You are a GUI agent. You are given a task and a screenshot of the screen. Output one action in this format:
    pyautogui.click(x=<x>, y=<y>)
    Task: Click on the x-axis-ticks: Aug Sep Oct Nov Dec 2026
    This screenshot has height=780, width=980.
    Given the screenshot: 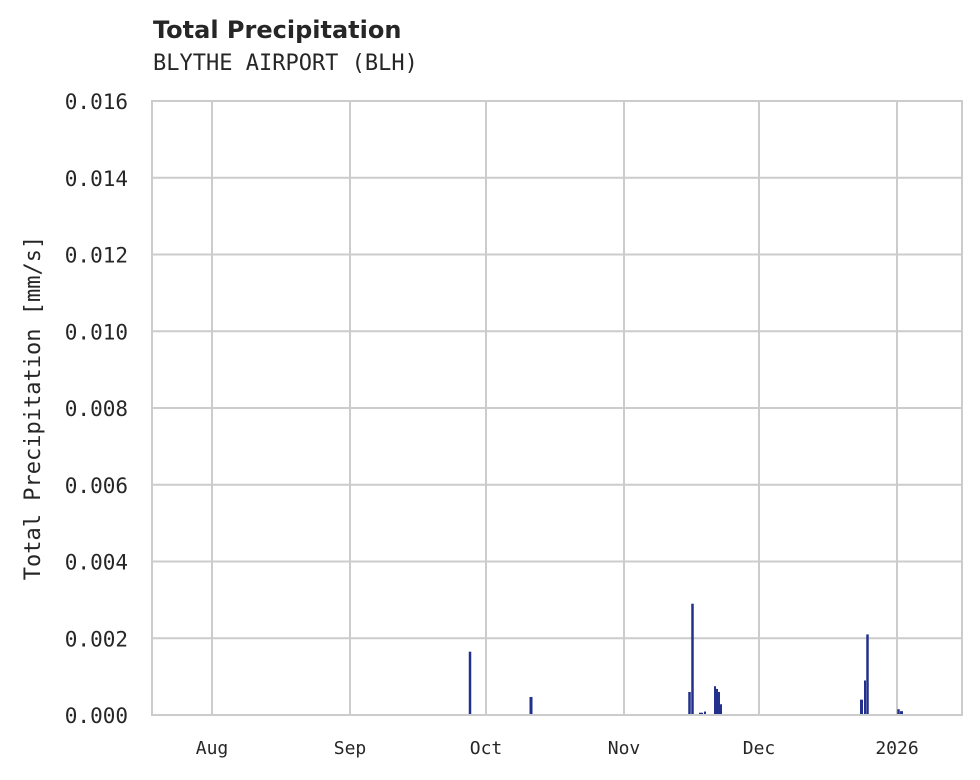 What is the action you would take?
    pyautogui.click(x=557, y=748)
    